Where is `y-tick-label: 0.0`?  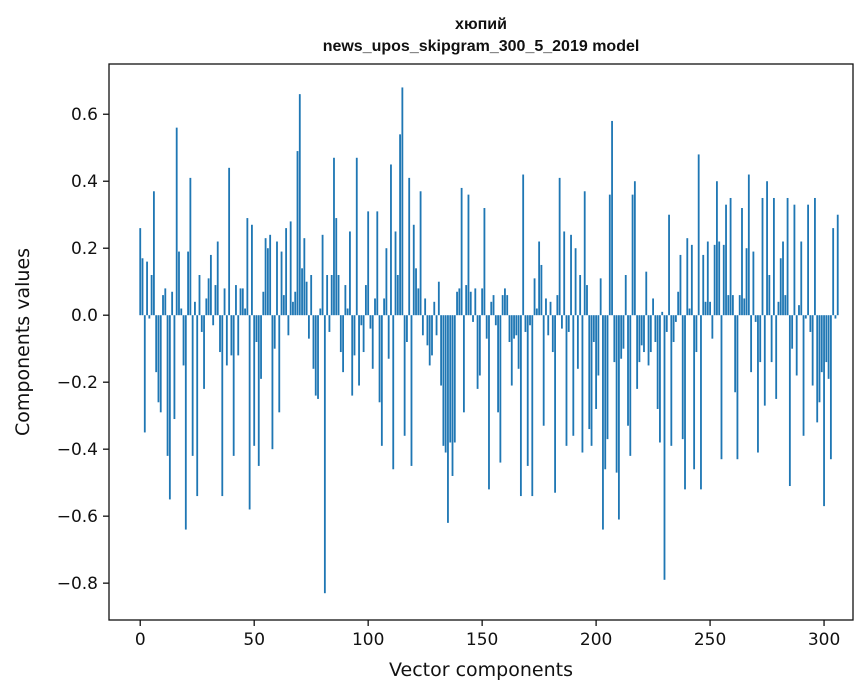 y-tick-label: 0.0 is located at coordinates (84, 316).